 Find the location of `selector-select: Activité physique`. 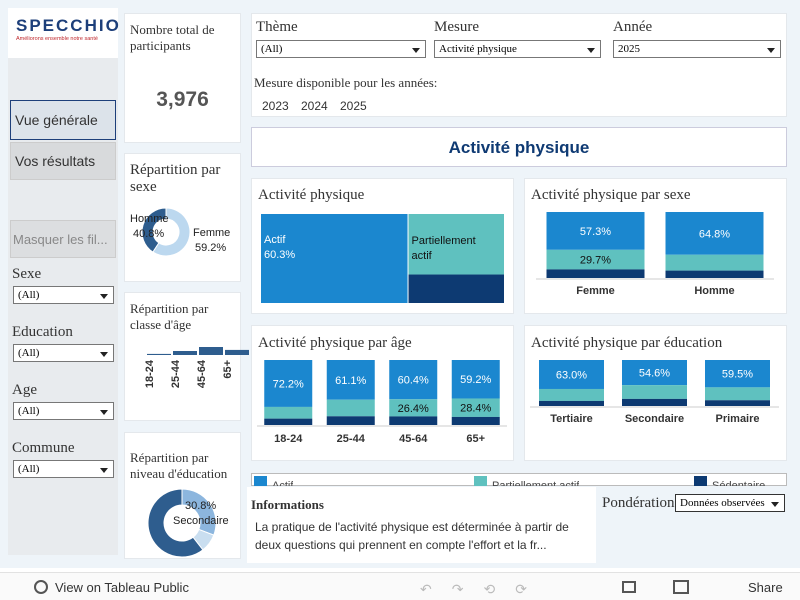

selector-select: Activité physique is located at coordinates (517, 49).